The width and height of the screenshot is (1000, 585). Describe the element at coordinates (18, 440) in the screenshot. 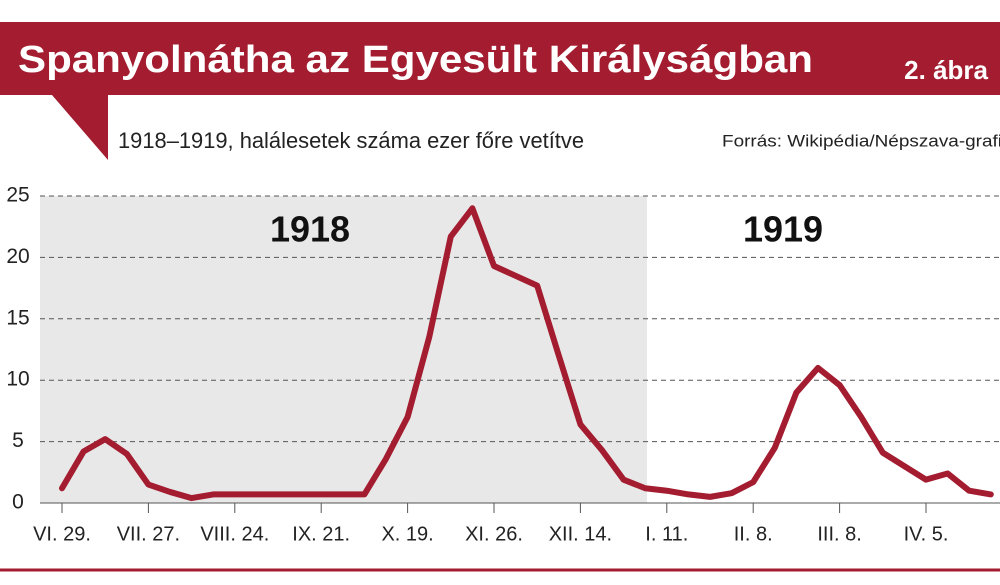

I see `y-tick-label: 5` at that location.